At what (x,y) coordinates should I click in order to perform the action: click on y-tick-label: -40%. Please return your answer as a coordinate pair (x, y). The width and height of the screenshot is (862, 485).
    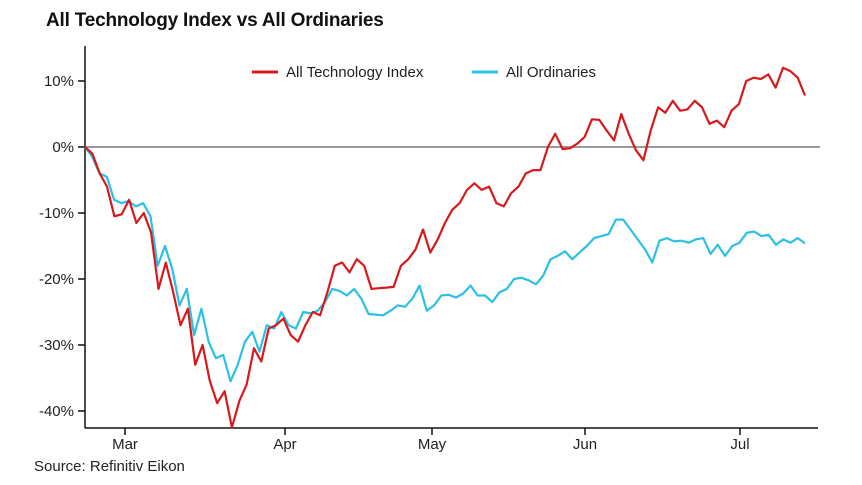
    Looking at the image, I should click on (56, 411).